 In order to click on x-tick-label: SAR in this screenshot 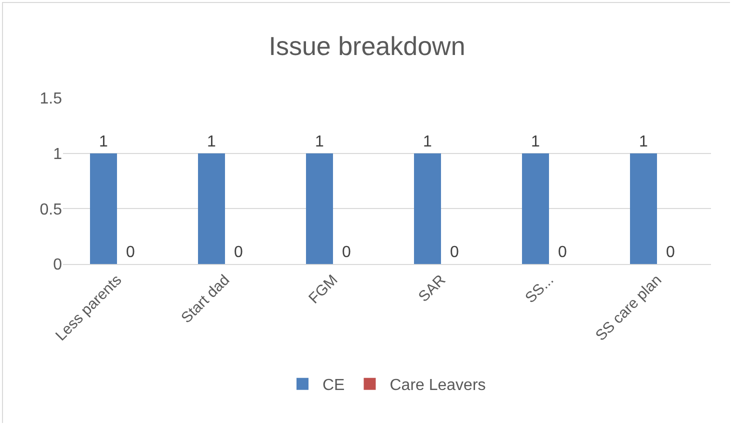, I will do `click(432, 288)`.